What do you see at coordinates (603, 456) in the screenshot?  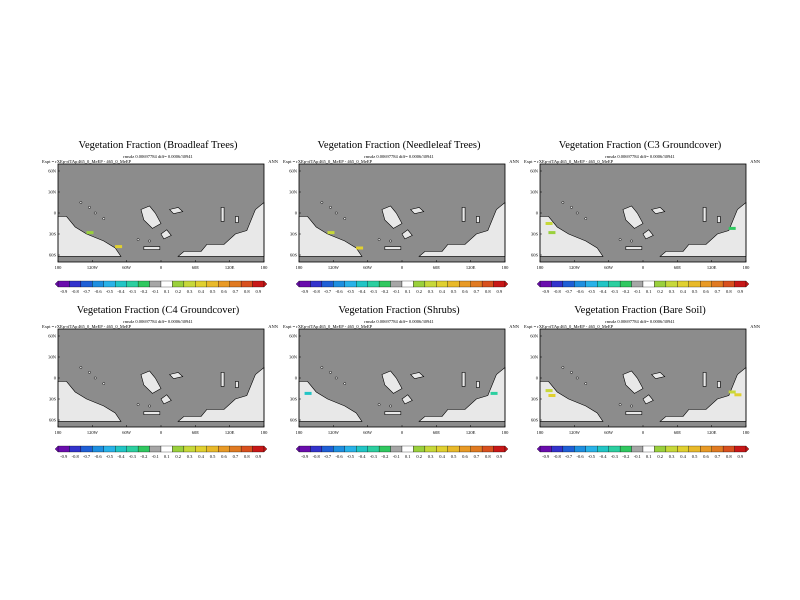 I see `colorbar-label: -0.4` at bounding box center [603, 456].